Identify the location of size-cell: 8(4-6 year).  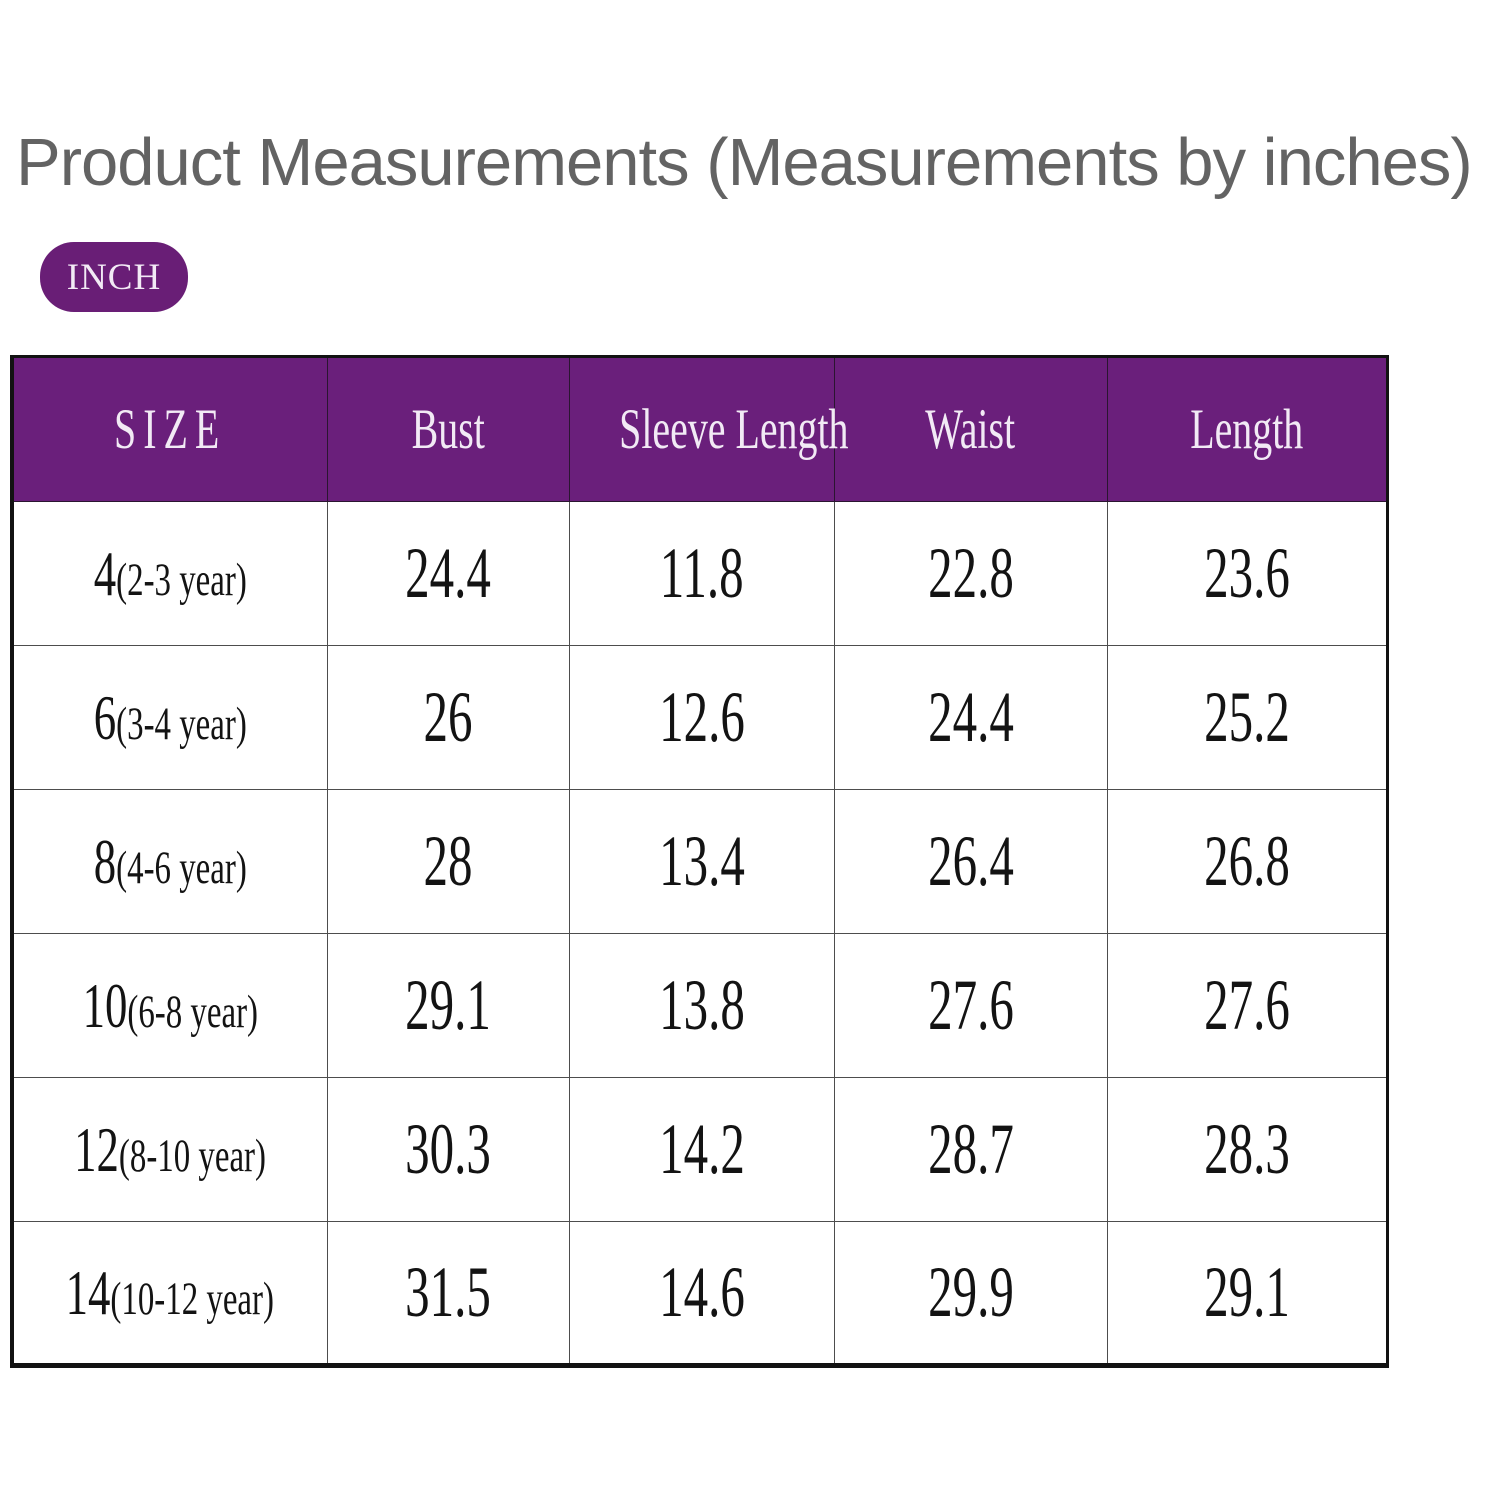
(169, 861).